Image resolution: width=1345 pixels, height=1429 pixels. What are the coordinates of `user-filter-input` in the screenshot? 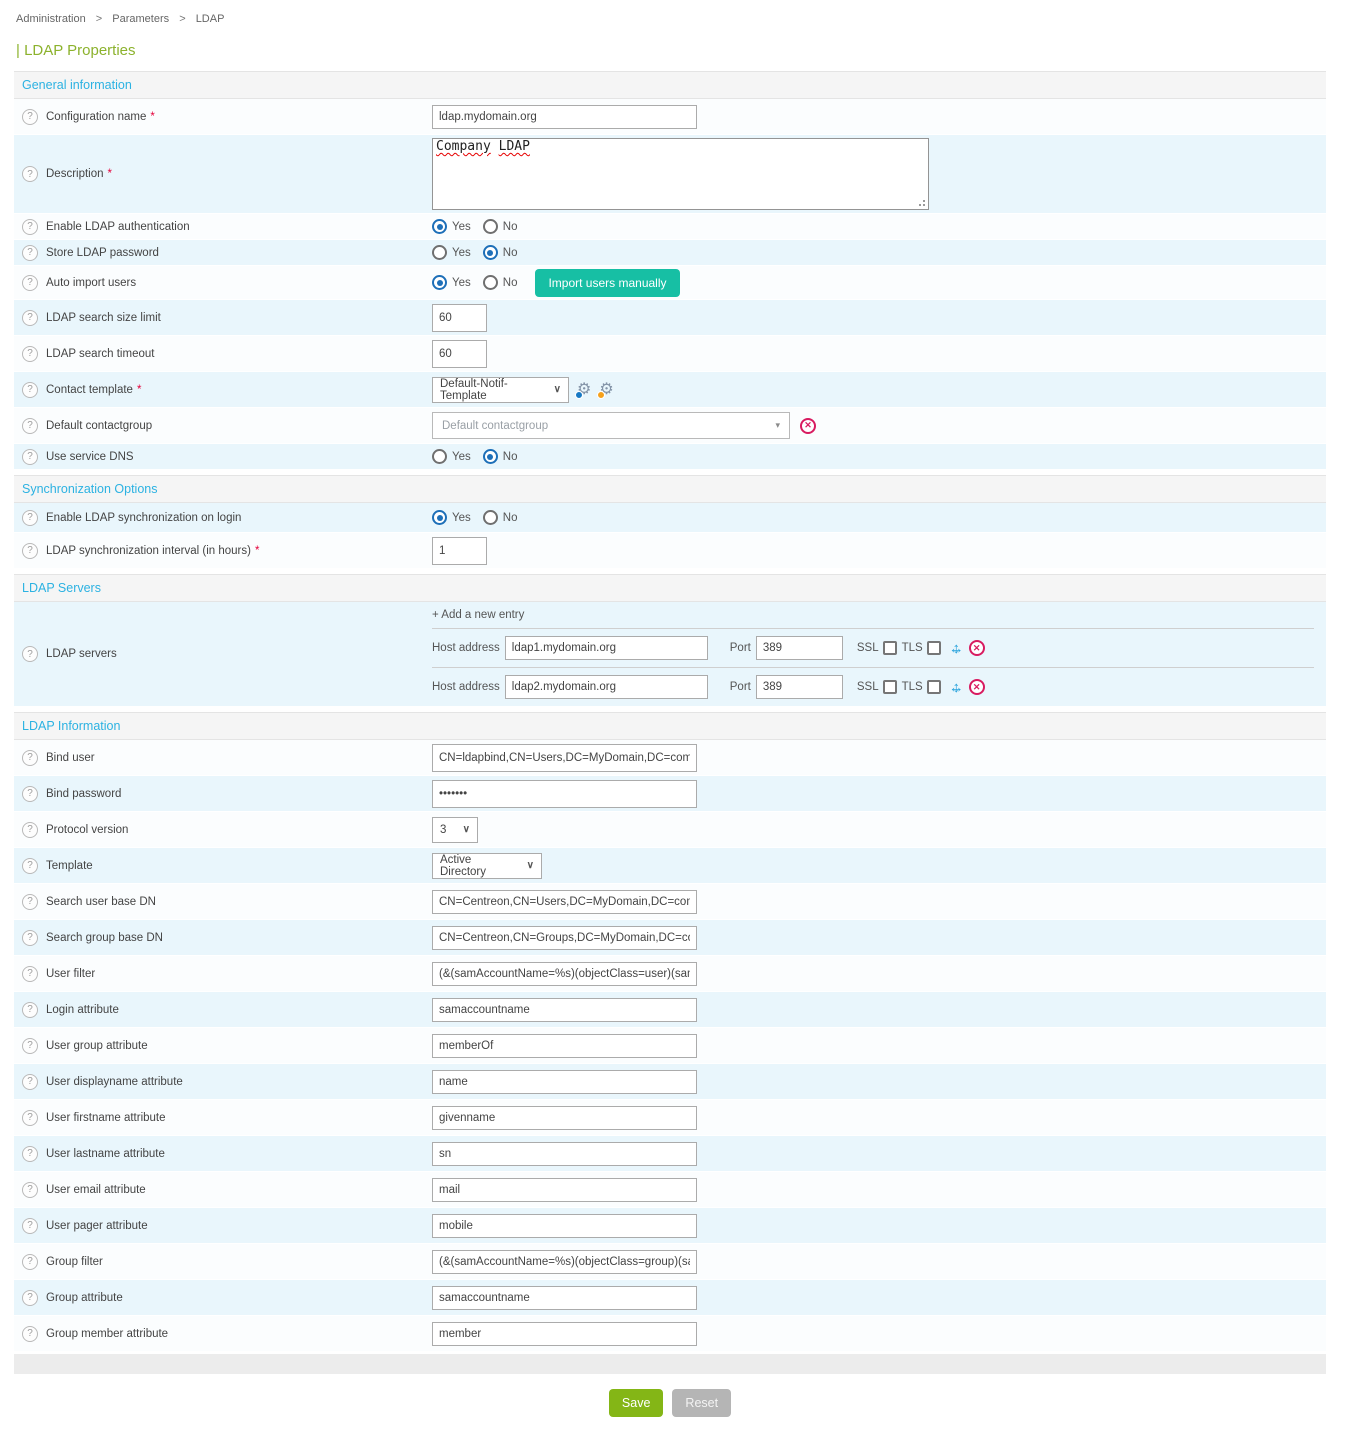 It's located at (564, 973).